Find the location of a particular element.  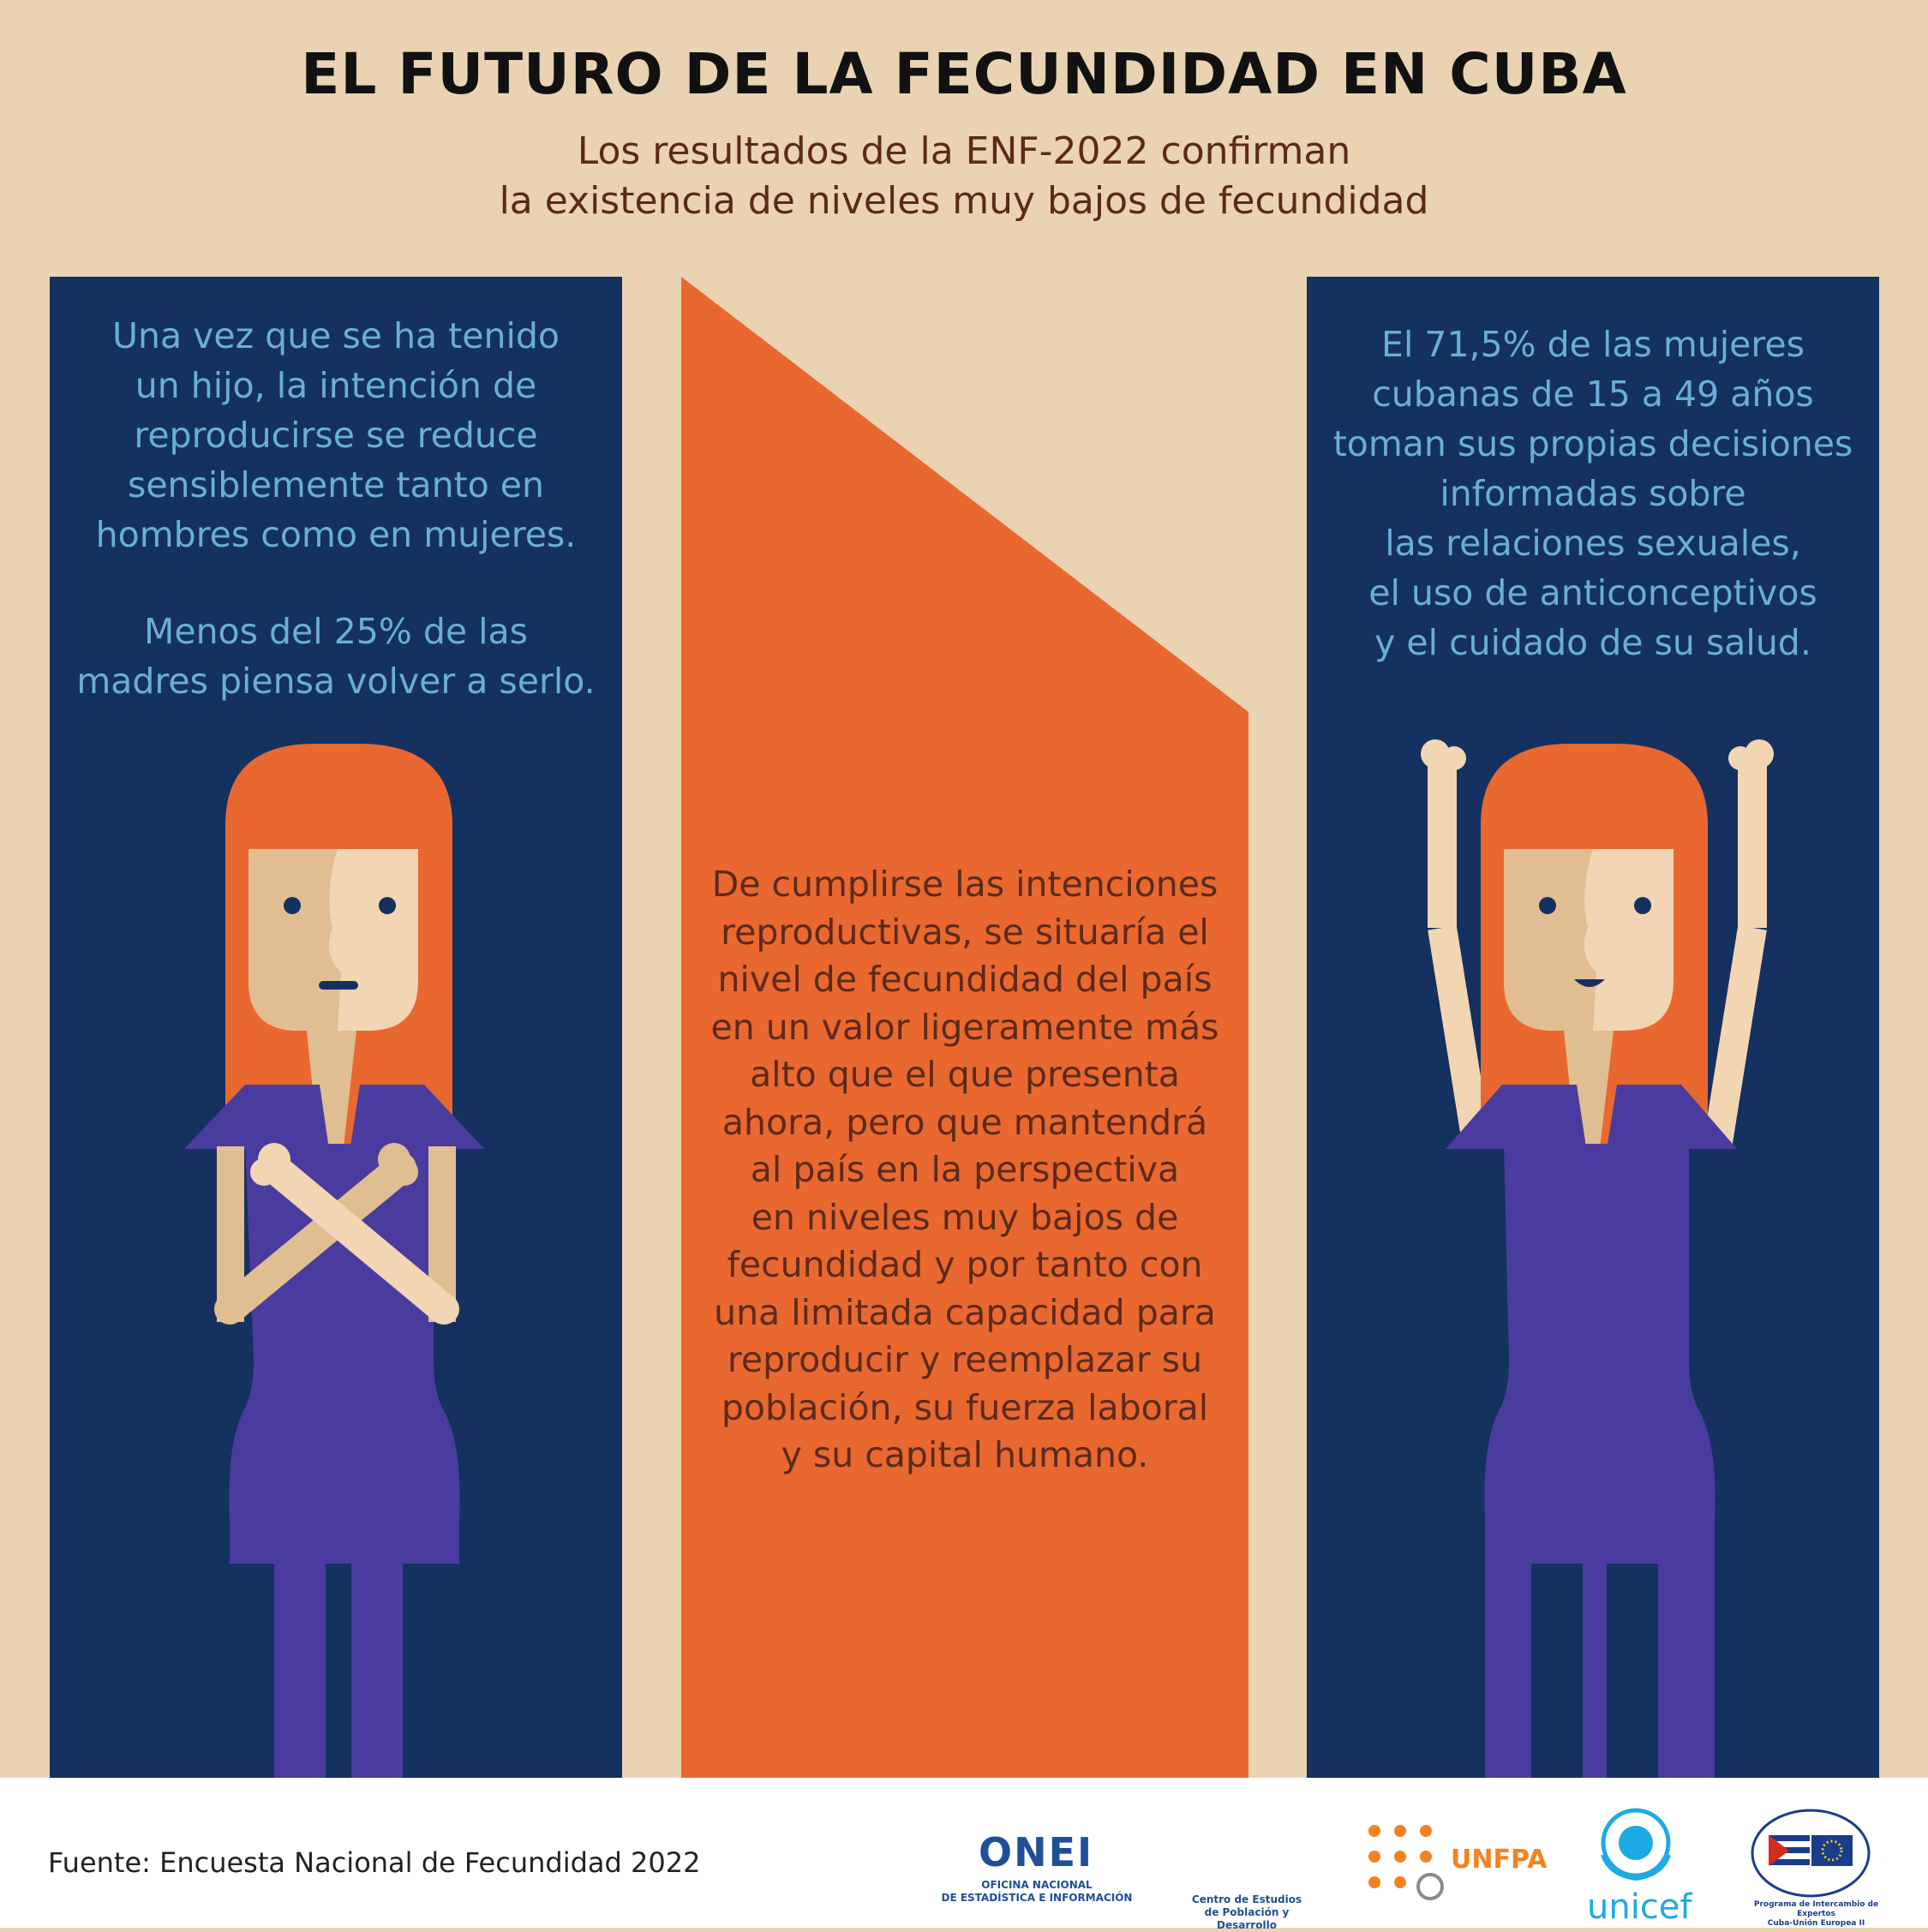

text-line: sensiblemente tanto en is located at coordinates (336, 484).